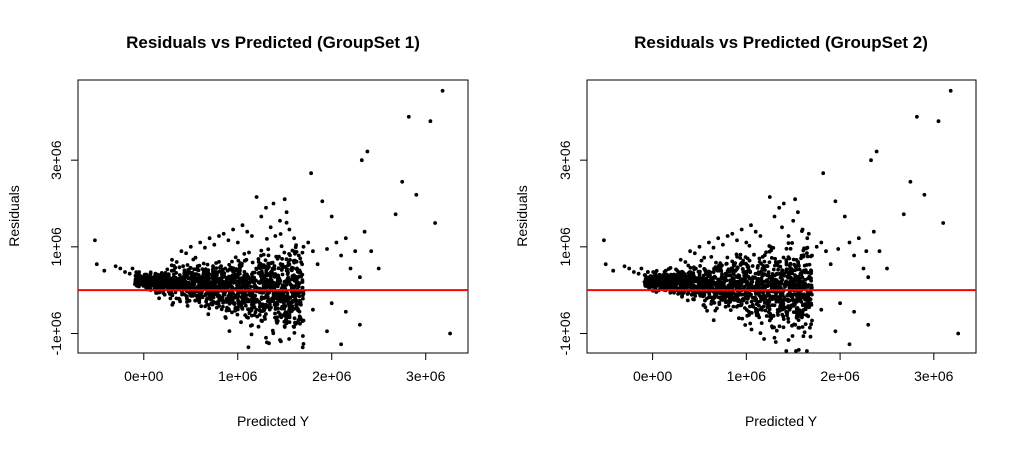 The width and height of the screenshot is (1017, 451). Describe the element at coordinates (63, 247) in the screenshot. I see `y-axis-ticks: -1e+06 1e+06 3e+06` at that location.